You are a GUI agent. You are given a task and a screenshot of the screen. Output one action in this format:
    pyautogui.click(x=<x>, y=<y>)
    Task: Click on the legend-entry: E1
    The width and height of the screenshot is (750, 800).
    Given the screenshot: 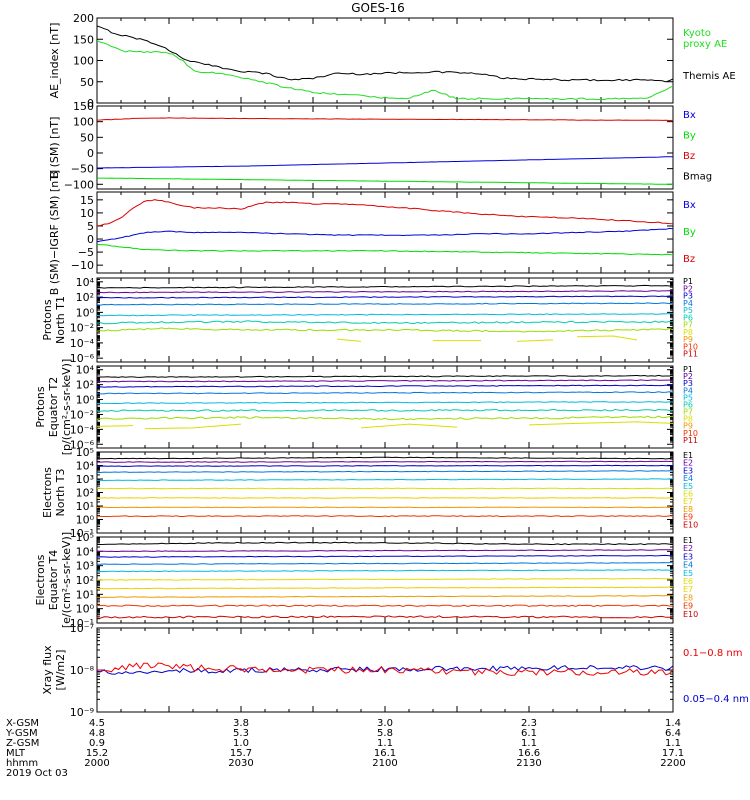 What is the action you would take?
    pyautogui.click(x=688, y=455)
    